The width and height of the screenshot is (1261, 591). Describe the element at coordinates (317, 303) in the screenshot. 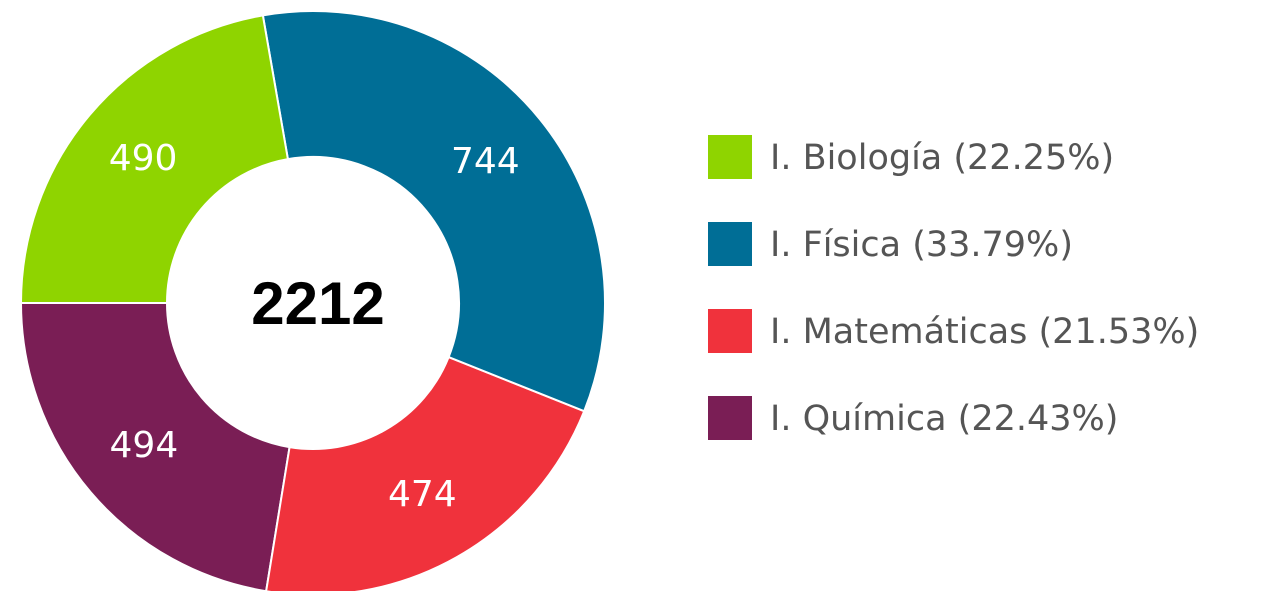

I see `center-total: 2212` at that location.